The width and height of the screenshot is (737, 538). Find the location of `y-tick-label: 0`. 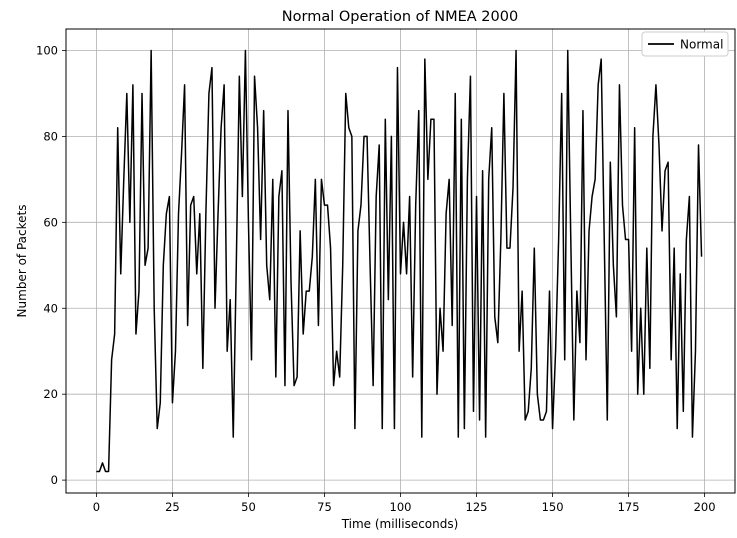

y-tick-label: 0 is located at coordinates (54, 480).